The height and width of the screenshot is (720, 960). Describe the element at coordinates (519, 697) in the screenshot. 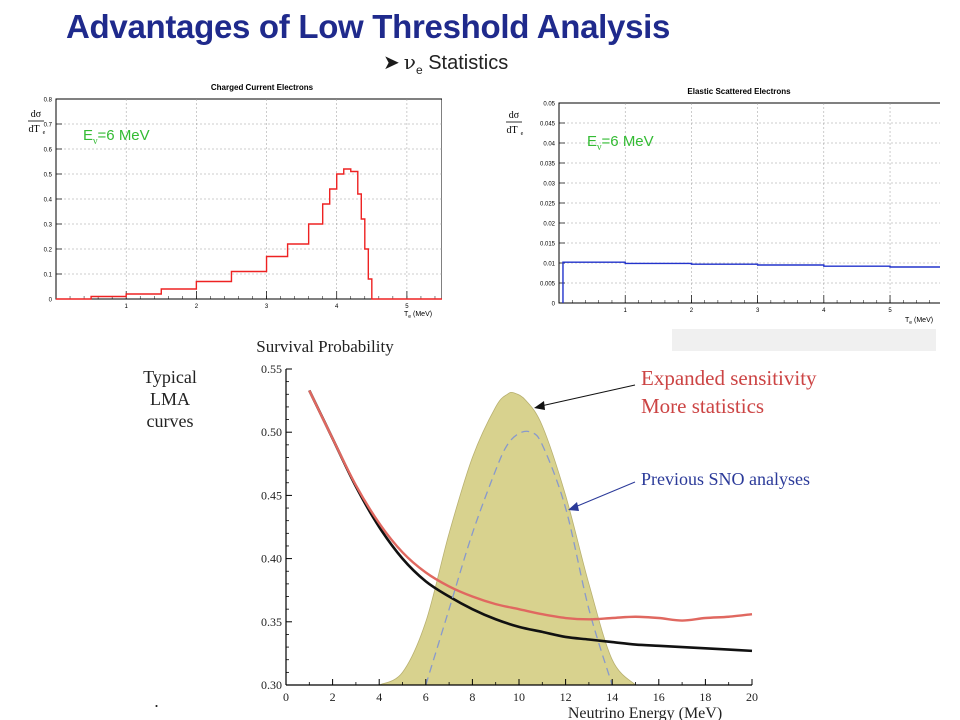

I see `sp-xtick-label: 10` at that location.